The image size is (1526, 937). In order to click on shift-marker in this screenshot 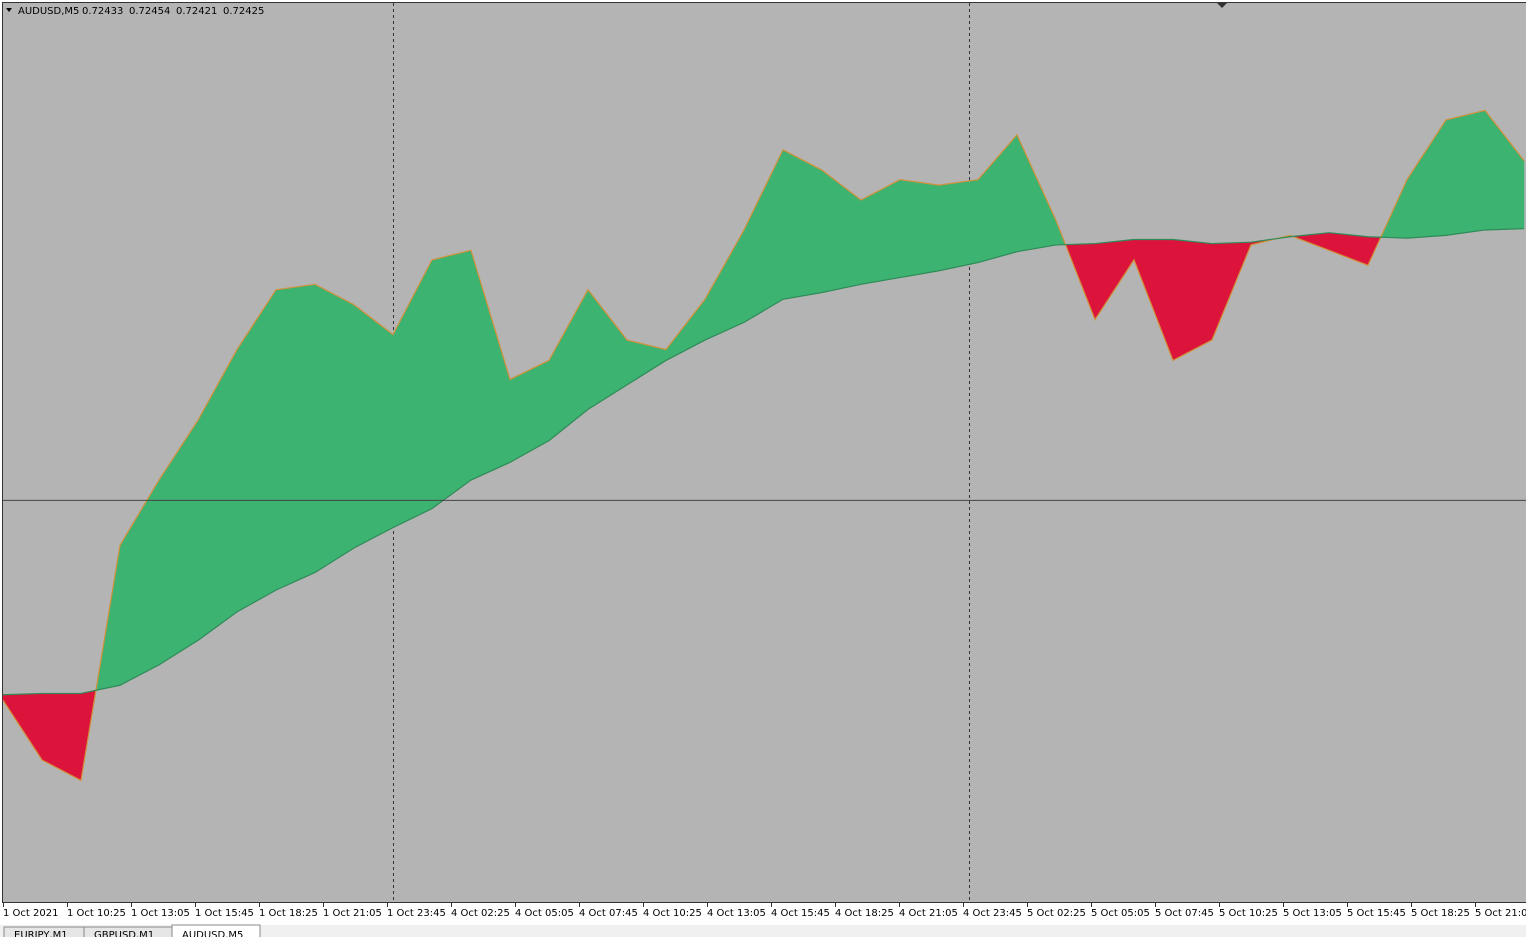, I will do `click(1222, 5)`.